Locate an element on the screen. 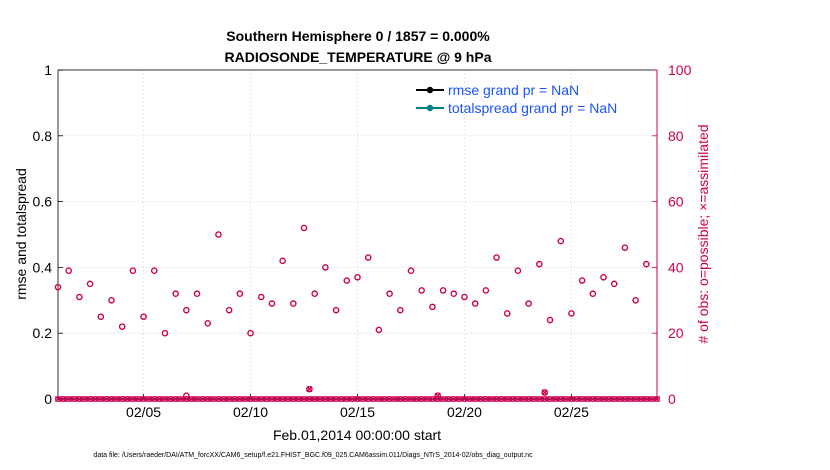 Image resolution: width=830 pixels, height=470 pixels. tick-label-right: 80 is located at coordinates (676, 136).